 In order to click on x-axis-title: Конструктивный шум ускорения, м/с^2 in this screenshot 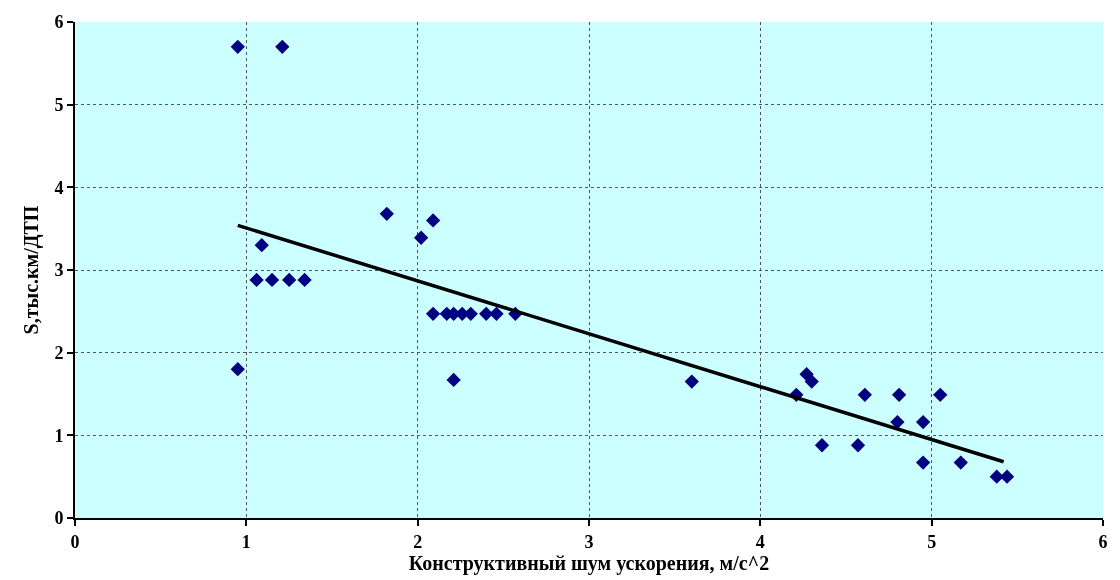, I will do `click(589, 563)`.